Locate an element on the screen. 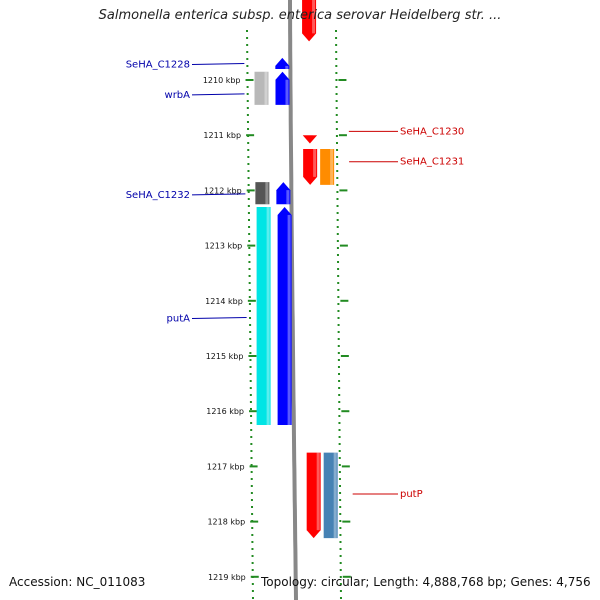 This screenshot has width=600, height=600. gene-label-left: SeHA_C1228 is located at coordinates (158, 65).